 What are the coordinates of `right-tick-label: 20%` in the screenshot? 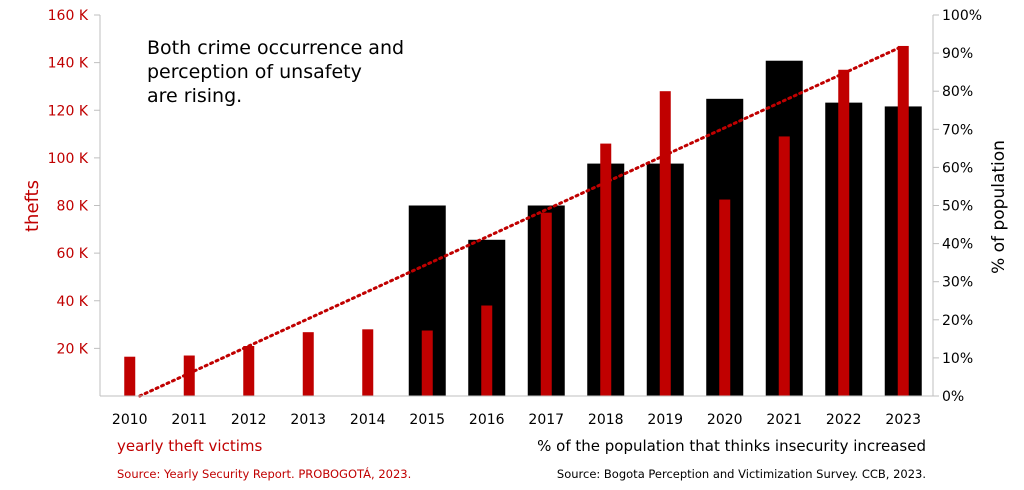 It's located at (957, 321).